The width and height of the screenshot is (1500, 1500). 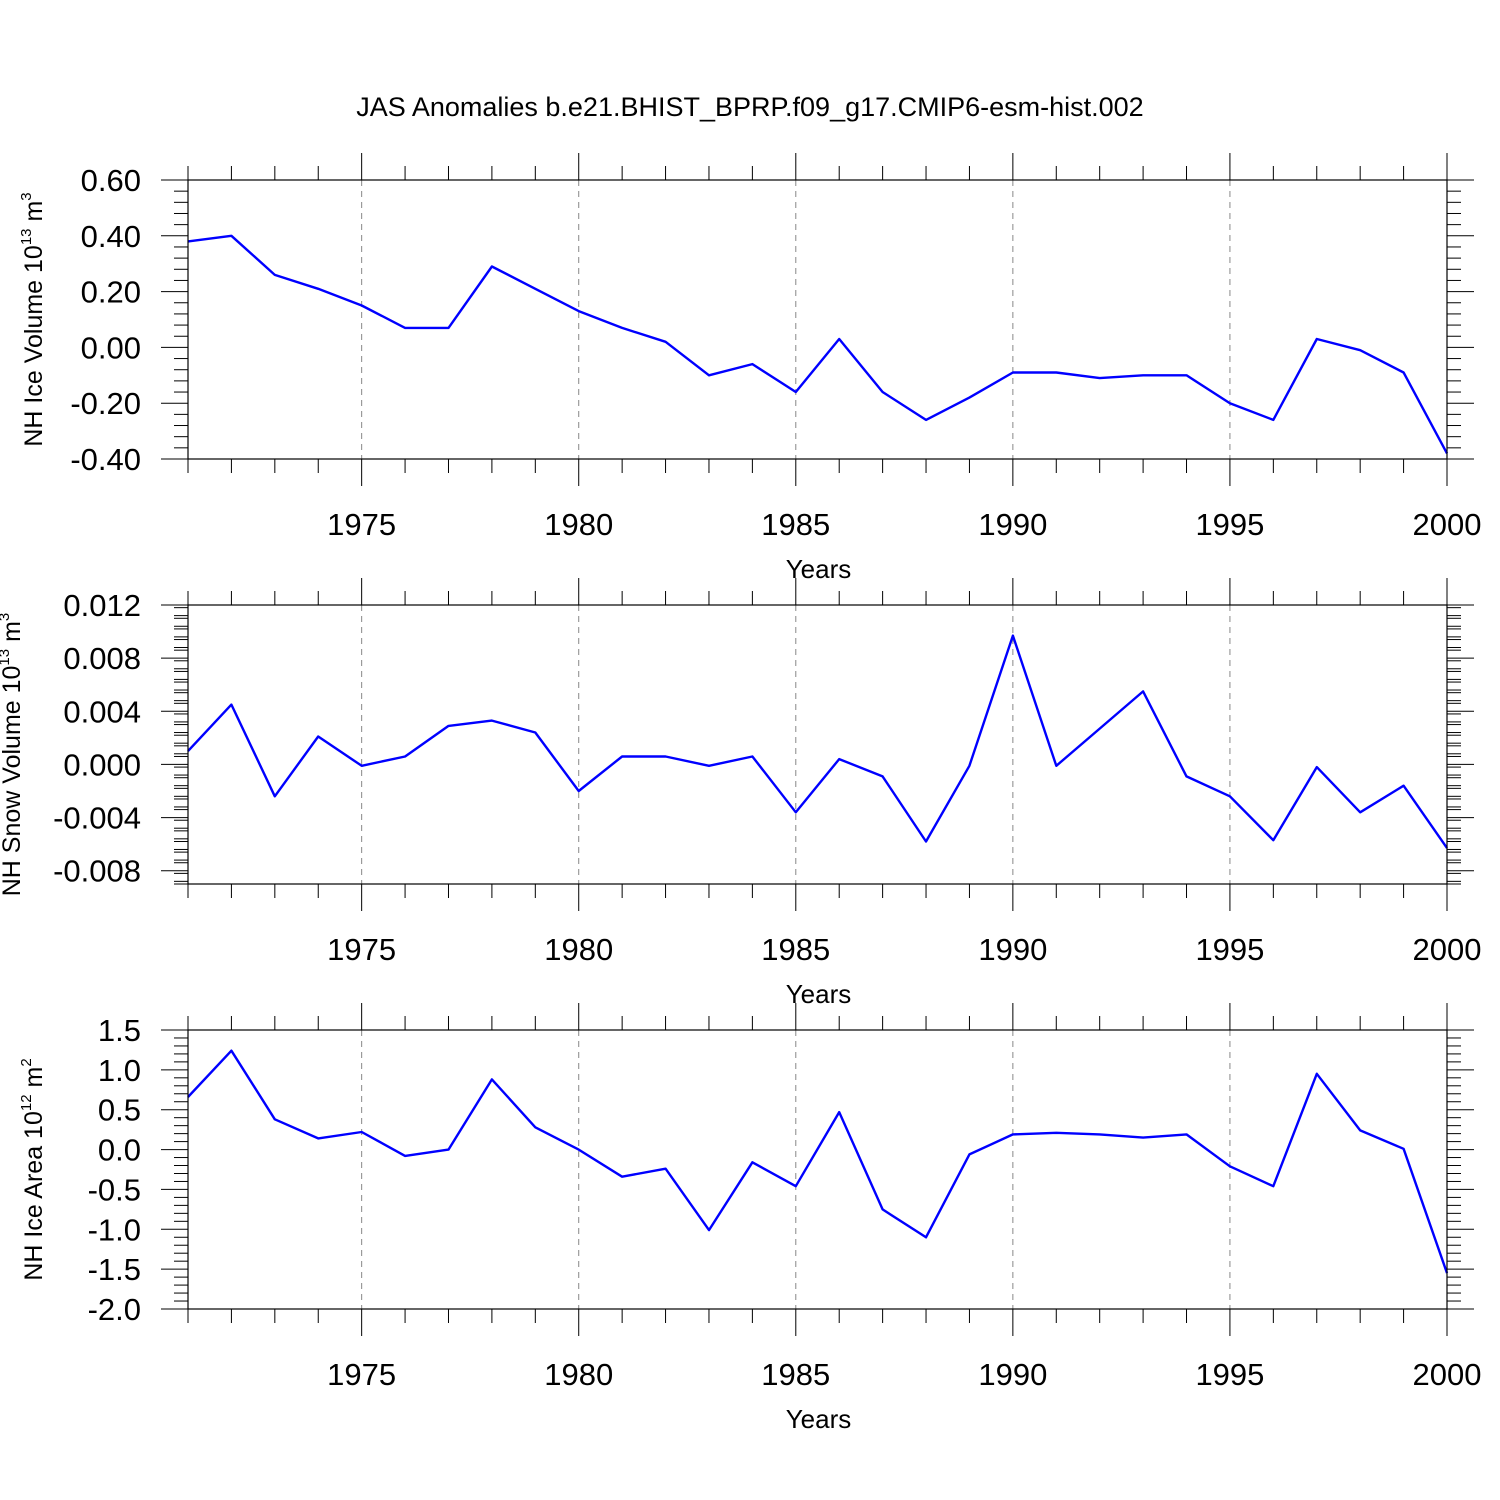 I want to click on y-tick-label: 0.60, so click(x=111, y=180).